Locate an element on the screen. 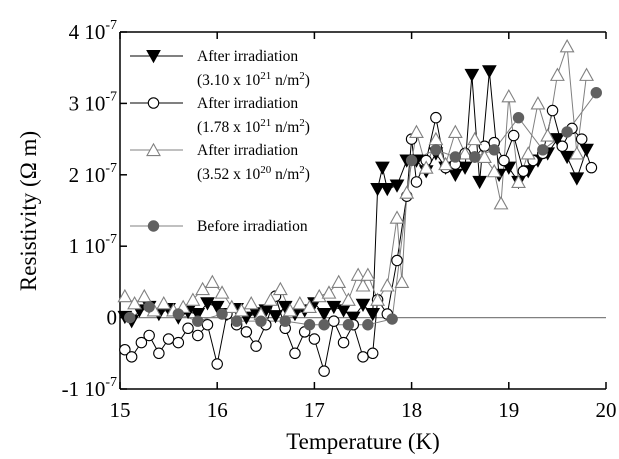 Image resolution: width=619 pixels, height=459 pixels. legend-sublabel: (1.78 x 1021 n/m2) is located at coordinates (253, 126).